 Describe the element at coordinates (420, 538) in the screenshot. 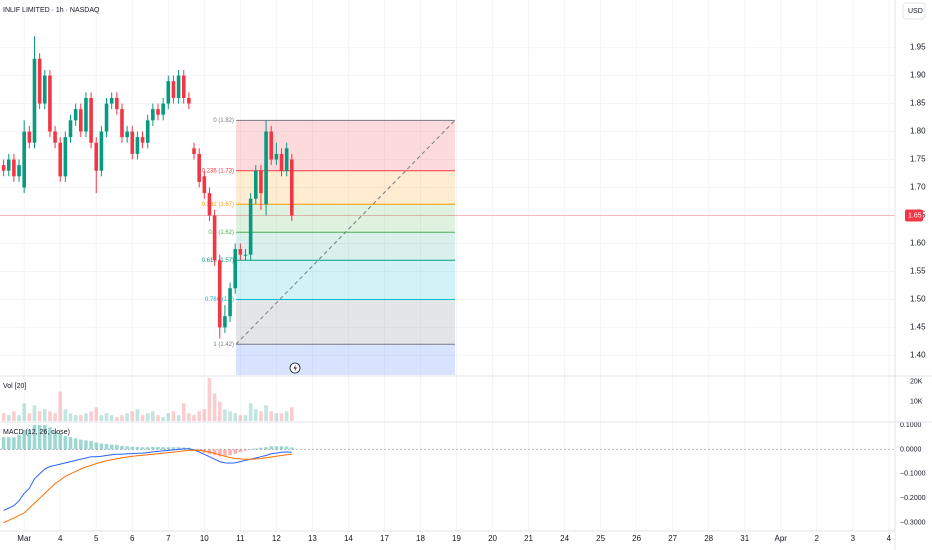

I see `x-tick-label: 18` at that location.